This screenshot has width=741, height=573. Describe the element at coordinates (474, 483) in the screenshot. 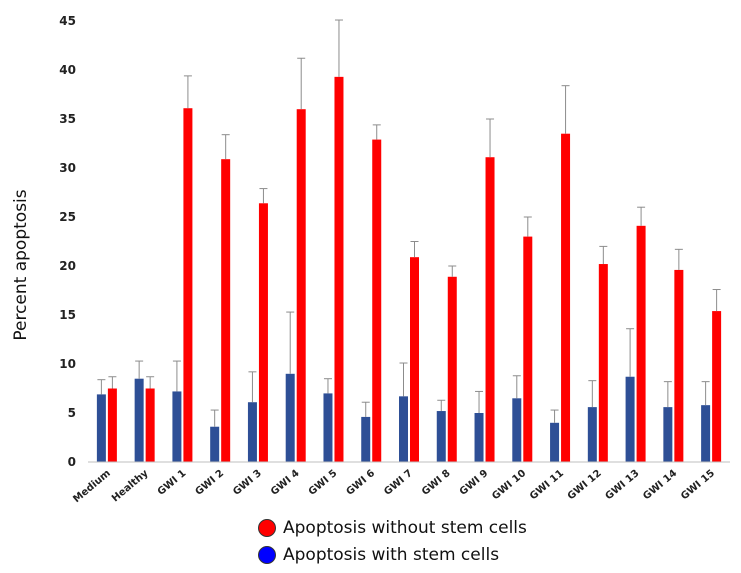

I see `x-tick-label: GWI 9` at that location.